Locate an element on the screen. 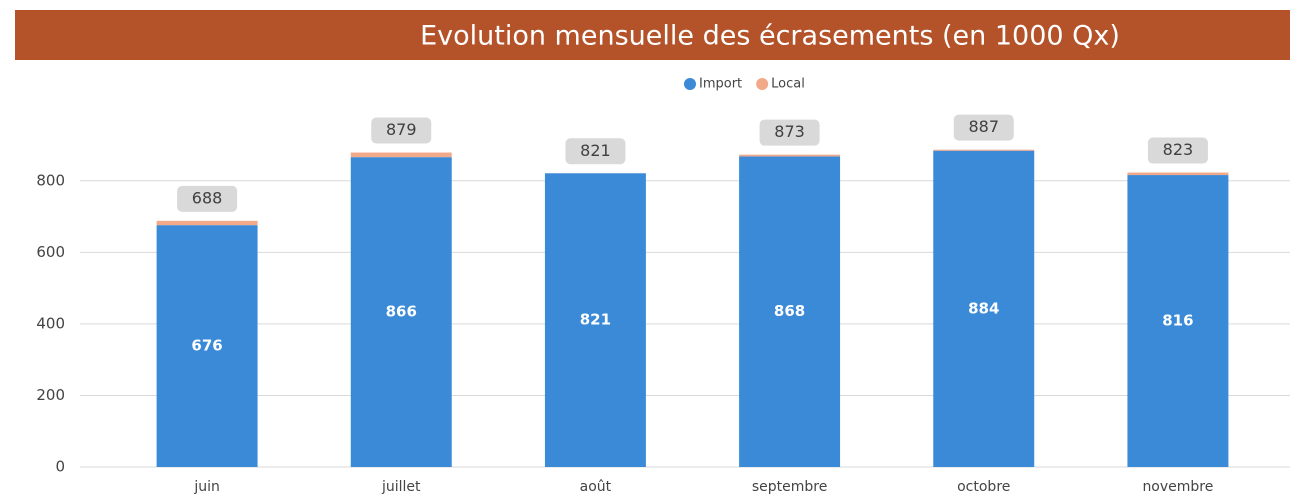  x-tick-label: juillet is located at coordinates (401, 487).